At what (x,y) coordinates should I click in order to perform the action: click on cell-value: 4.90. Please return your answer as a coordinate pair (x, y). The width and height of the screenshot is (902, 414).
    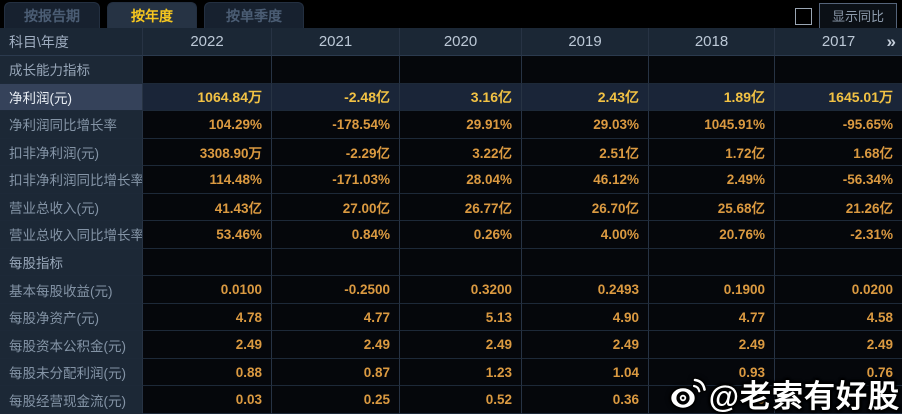
    Looking at the image, I should click on (585, 317).